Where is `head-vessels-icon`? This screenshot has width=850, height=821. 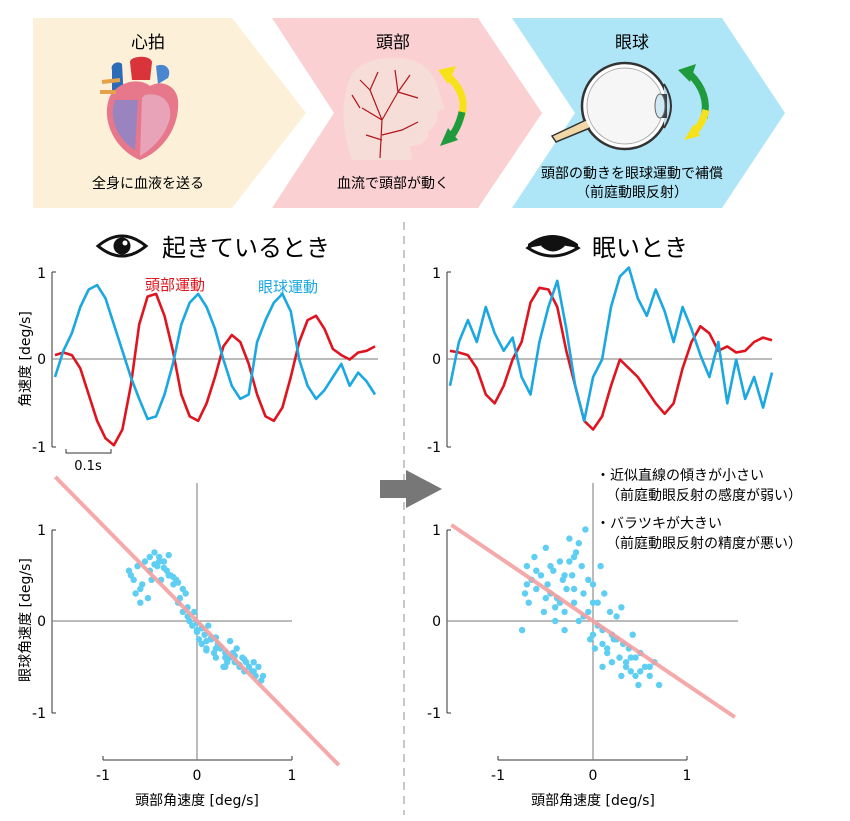
head-vessels-icon is located at coordinates (394, 109).